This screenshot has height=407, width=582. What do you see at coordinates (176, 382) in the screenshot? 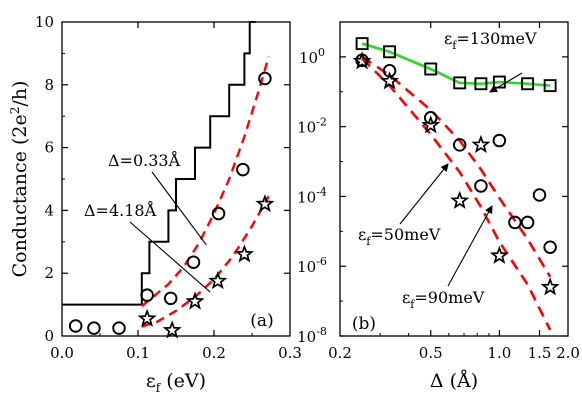
I see `panel-a-xlabel: εf (eV)` at bounding box center [176, 382].